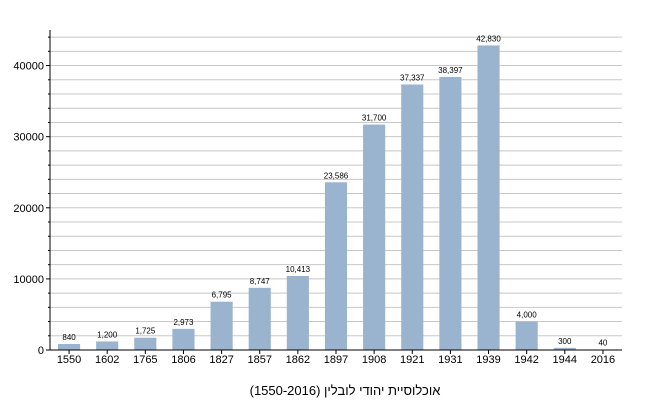 The height and width of the screenshot is (400, 650). I want to click on x-tick-label: 1921, so click(412, 360).